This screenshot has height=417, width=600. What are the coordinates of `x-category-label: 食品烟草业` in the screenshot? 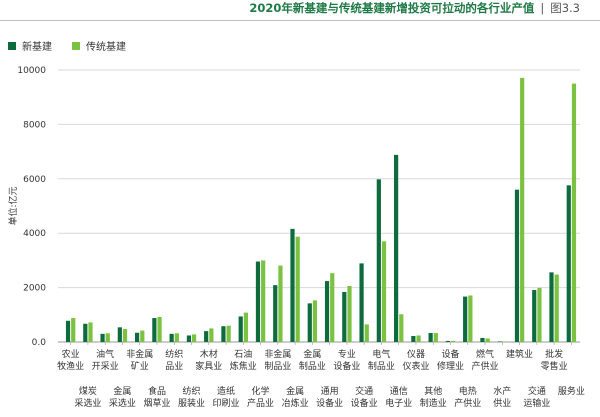 It's located at (156, 397).